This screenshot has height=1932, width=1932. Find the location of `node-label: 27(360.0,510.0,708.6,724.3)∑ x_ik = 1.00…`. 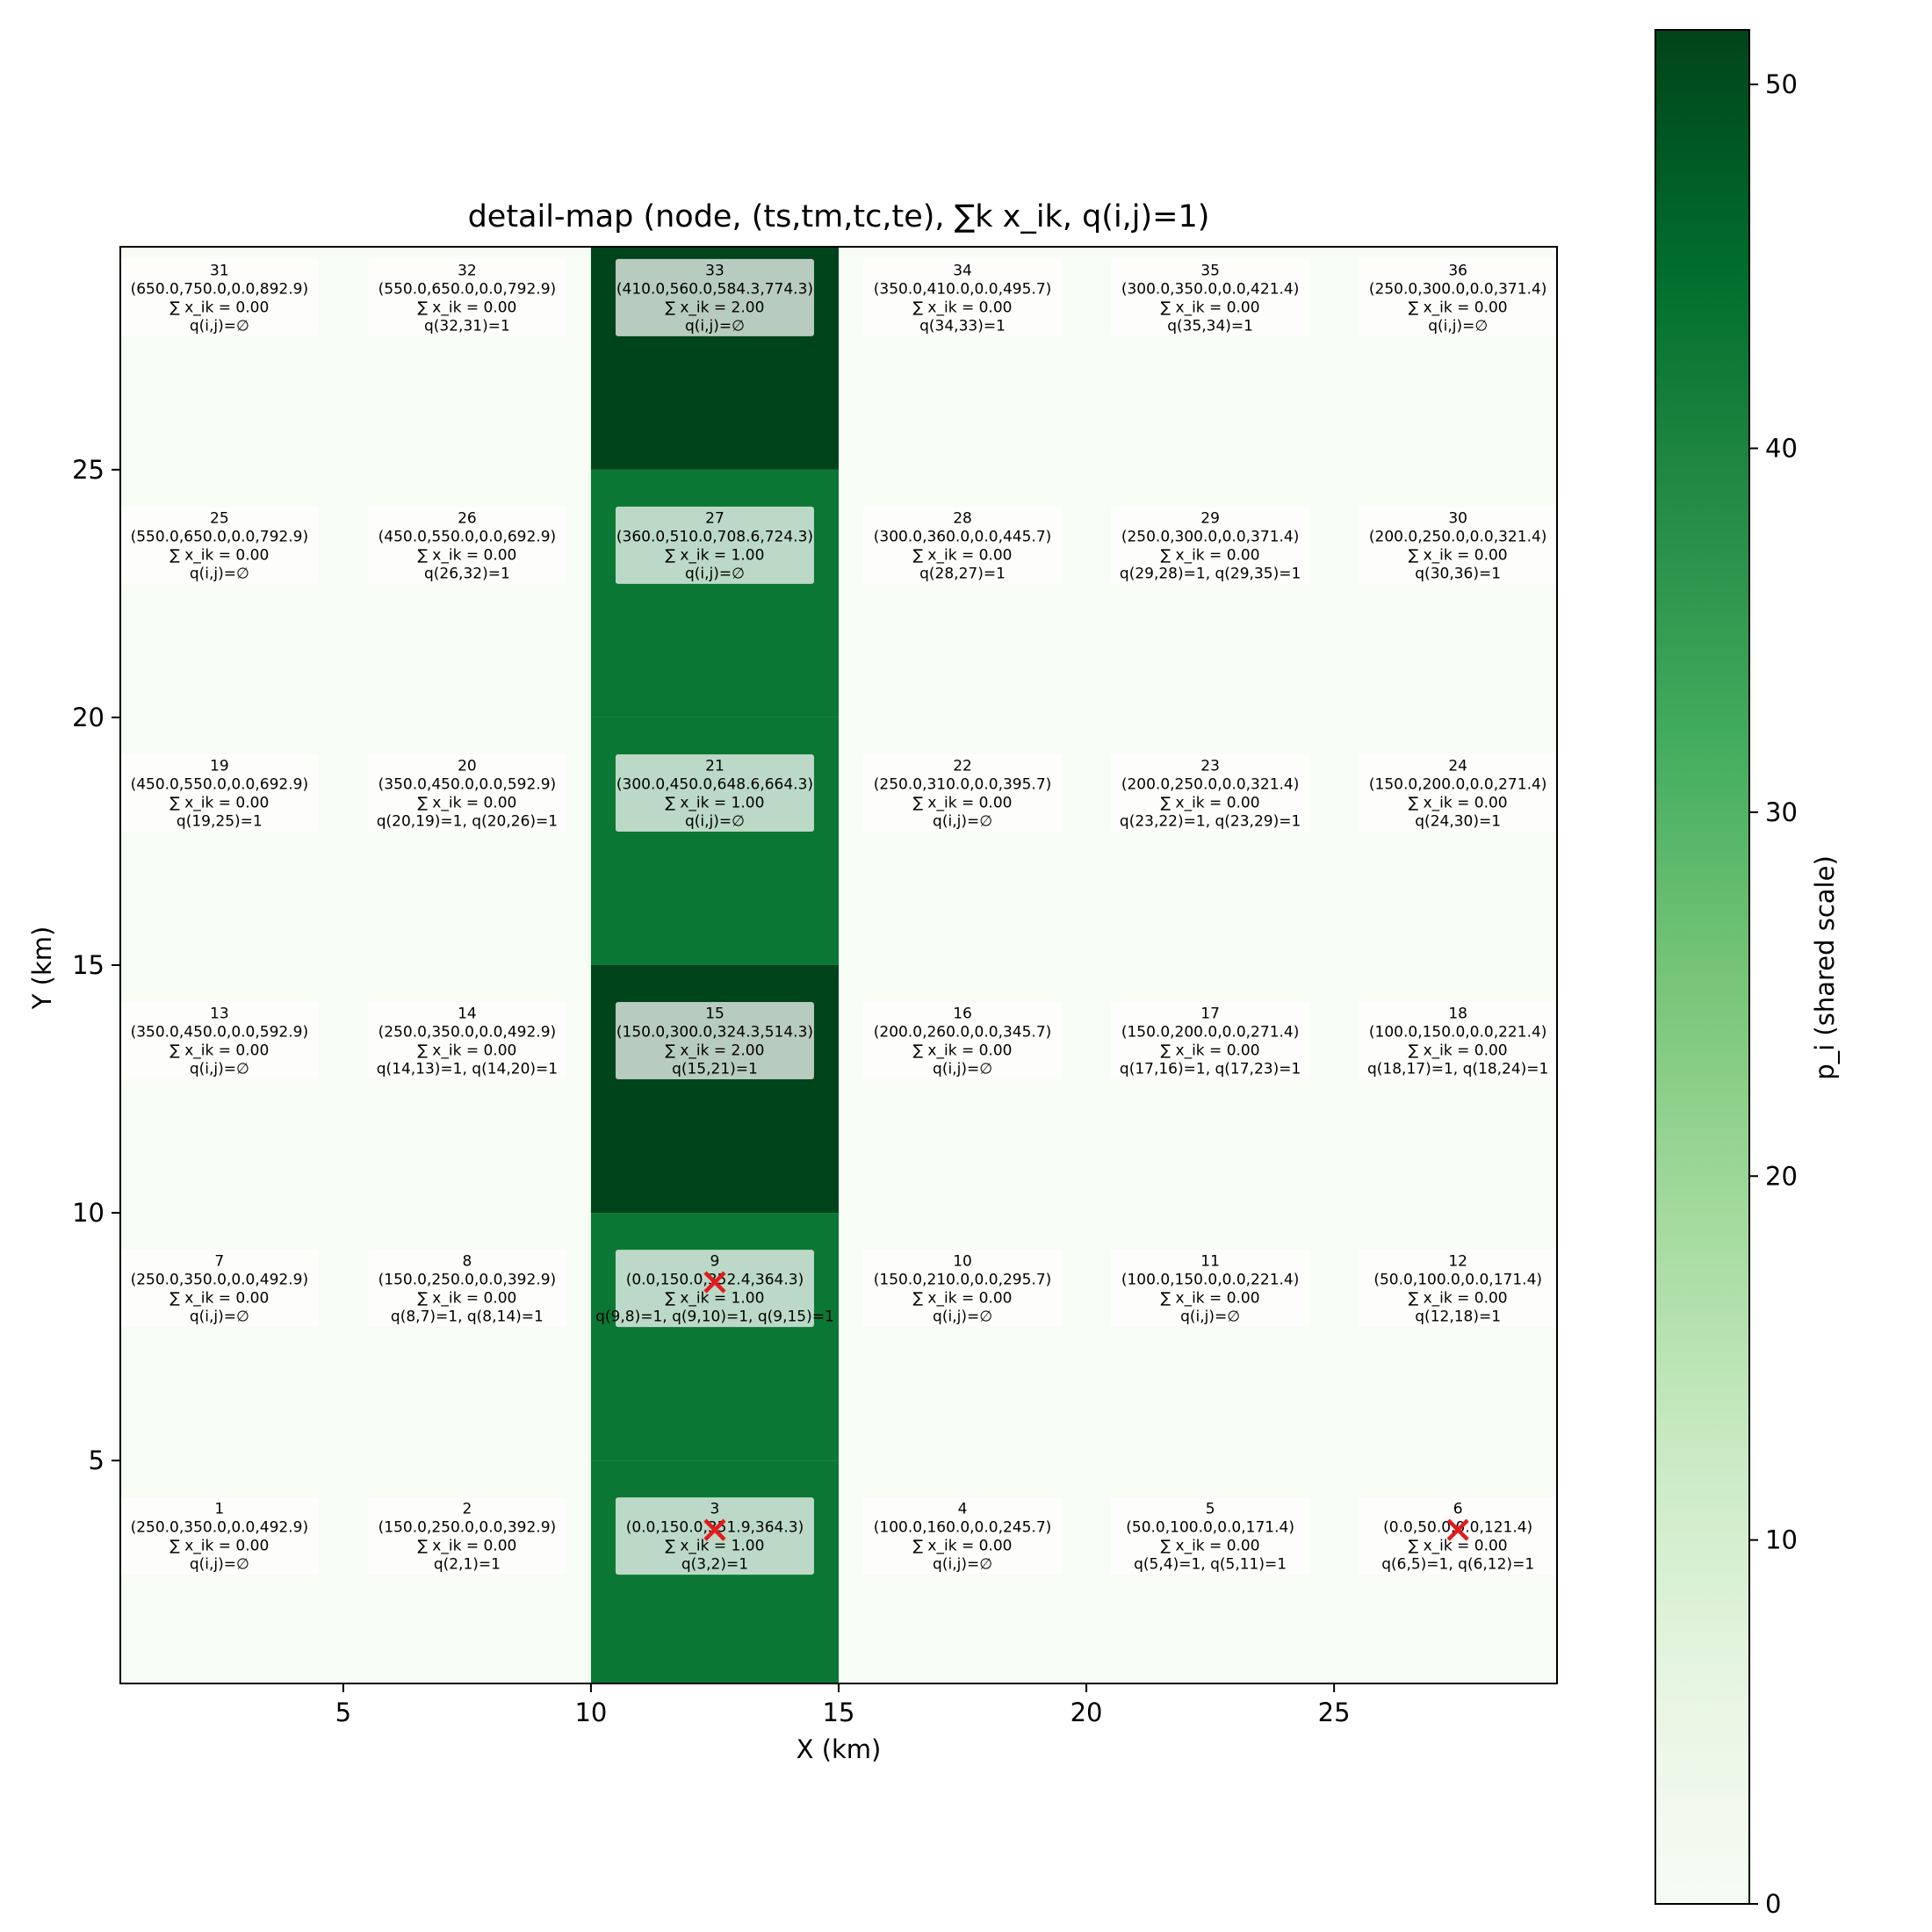

node-label: 27(360.0,510.0,708.6,724.3)∑ x_ik = 1.00… is located at coordinates (714, 545).